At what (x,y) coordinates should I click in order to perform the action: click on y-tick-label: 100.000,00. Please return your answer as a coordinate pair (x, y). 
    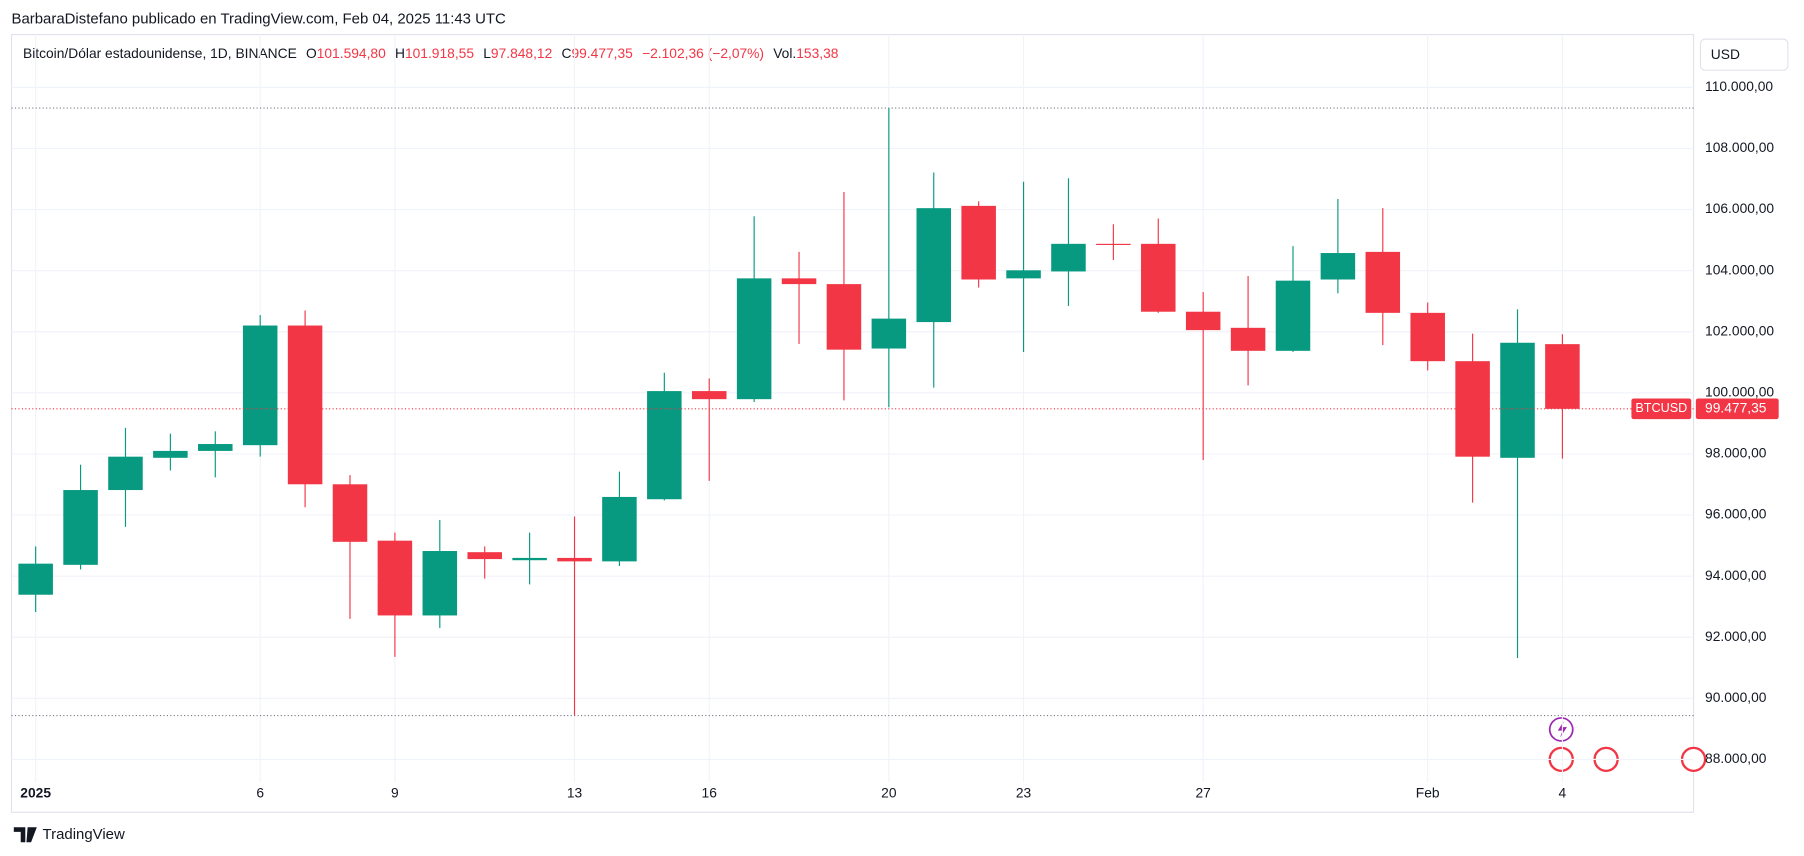
    Looking at the image, I should click on (1739, 392).